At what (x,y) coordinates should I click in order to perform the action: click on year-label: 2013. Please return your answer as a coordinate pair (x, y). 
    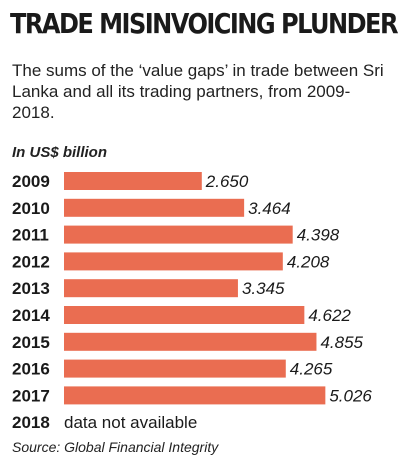
    Looking at the image, I should click on (31, 288).